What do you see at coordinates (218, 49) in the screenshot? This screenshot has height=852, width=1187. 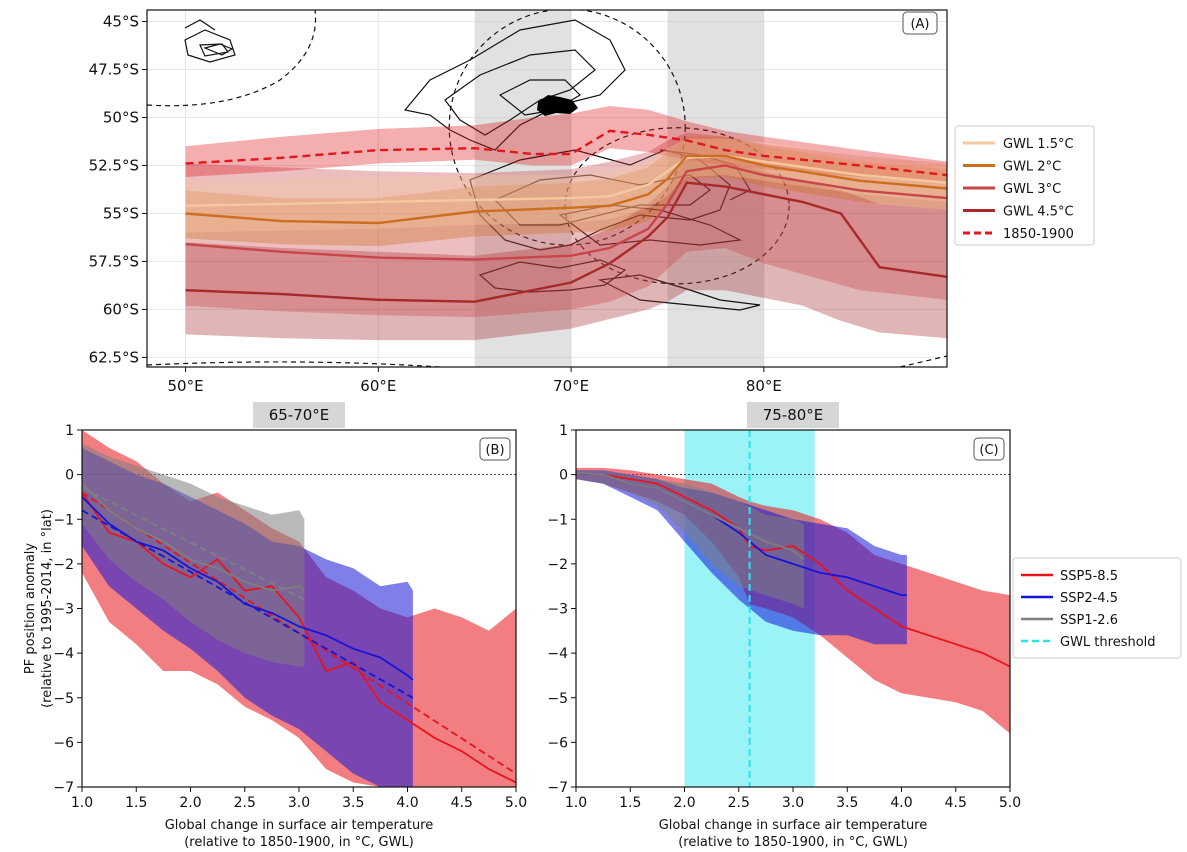 I see `crozet-contour` at bounding box center [218, 49].